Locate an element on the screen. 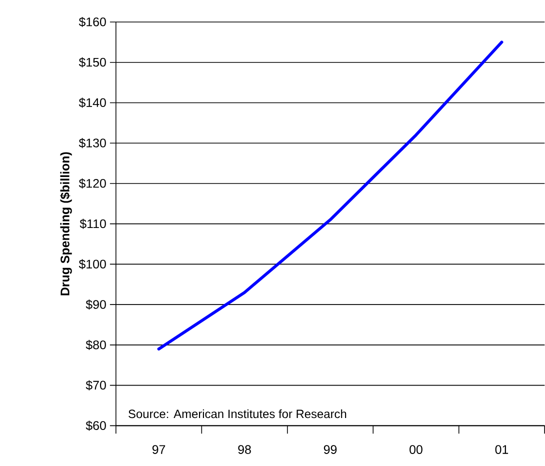 Image resolution: width=545 pixels, height=466 pixels. y-tick-label: $90 is located at coordinates (96, 305).